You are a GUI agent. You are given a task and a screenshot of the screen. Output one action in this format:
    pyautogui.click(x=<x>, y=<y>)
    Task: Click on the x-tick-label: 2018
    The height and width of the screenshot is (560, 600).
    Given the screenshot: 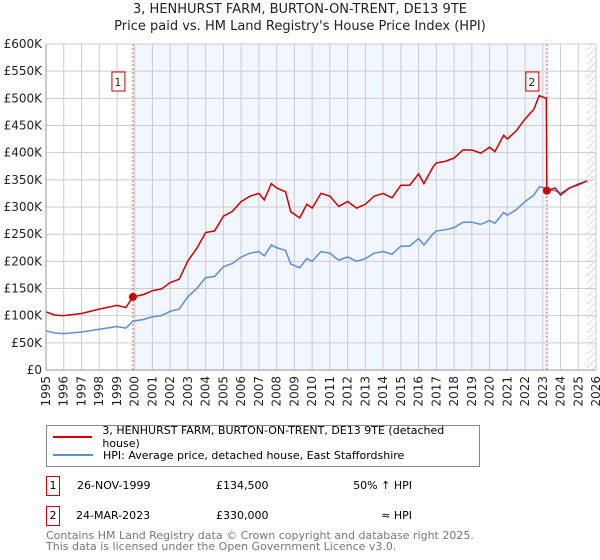 What is the action you would take?
    pyautogui.click(x=454, y=391)
    